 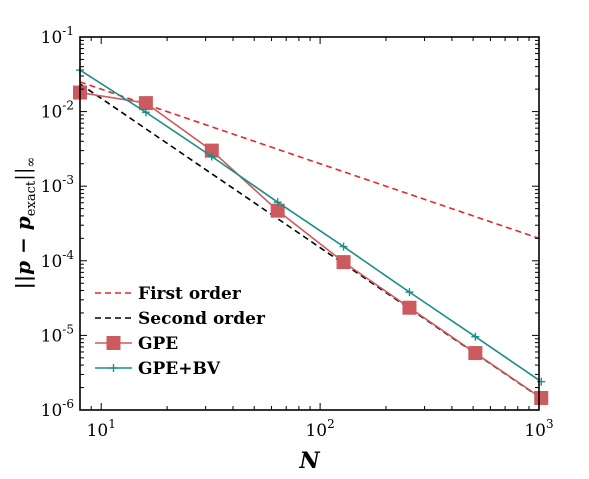 I want to click on svg-text: ||p − pexact||∞, so click(x=25, y=223).